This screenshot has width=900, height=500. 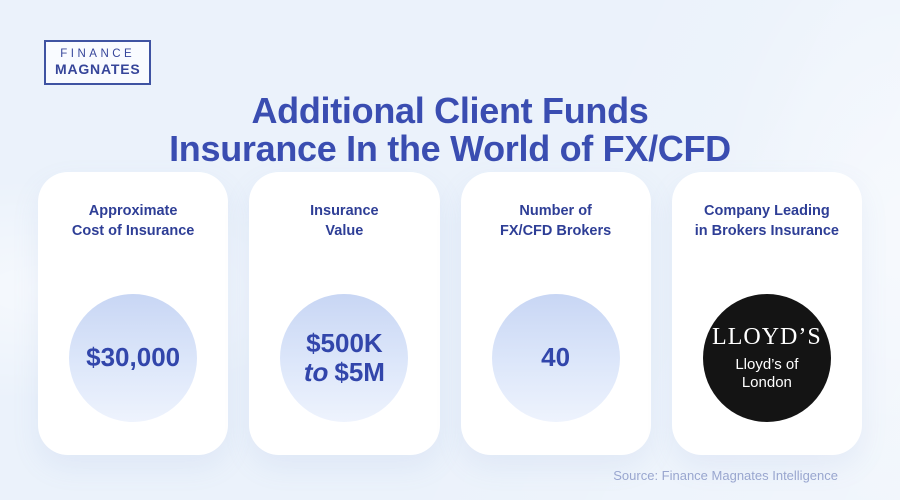 I want to click on source-attribution: Source: Finance Magnates Intelligence, so click(x=725, y=475).